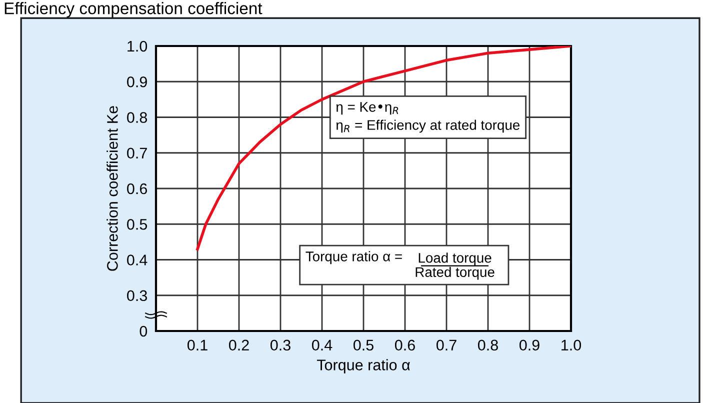  I want to click on annotation: η = Ke•η$_{R}$, so click(367, 108).